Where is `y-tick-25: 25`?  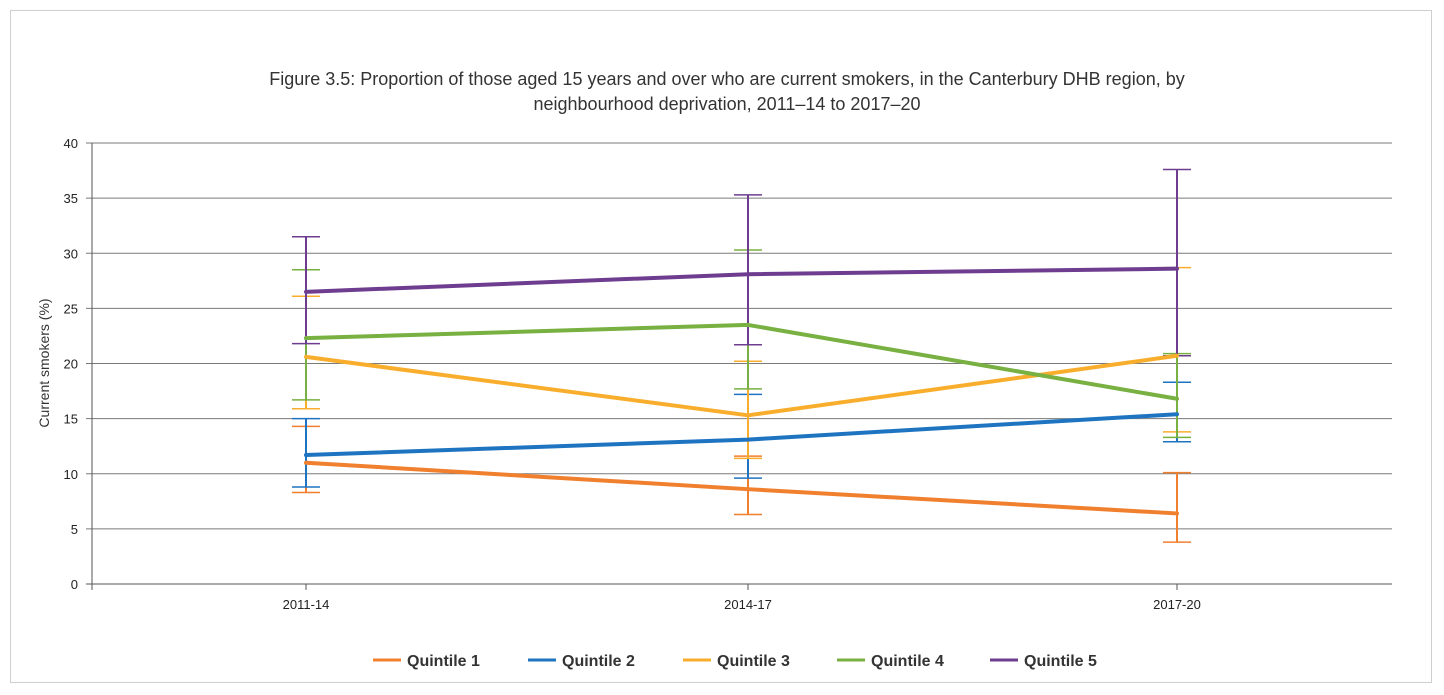 y-tick-25: 25 is located at coordinates (71, 308).